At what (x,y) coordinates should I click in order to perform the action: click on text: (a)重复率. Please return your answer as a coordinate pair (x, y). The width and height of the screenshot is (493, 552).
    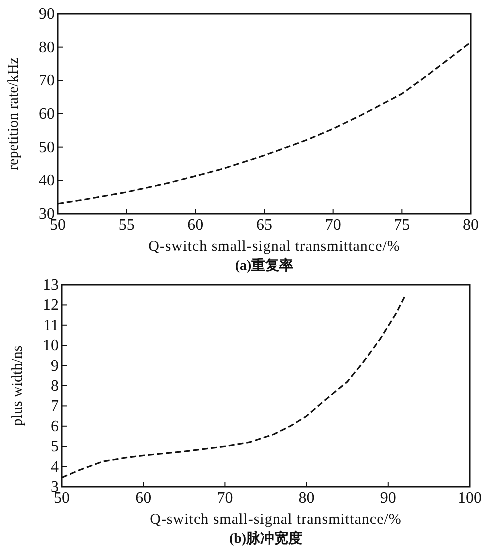
    Looking at the image, I should click on (264, 265).